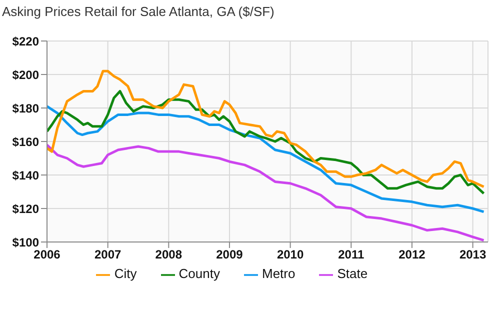 Image resolution: width=500 pixels, height=320 pixels. Describe the element at coordinates (168, 255) in the screenshot. I see `x-tick-label: 2008` at that location.